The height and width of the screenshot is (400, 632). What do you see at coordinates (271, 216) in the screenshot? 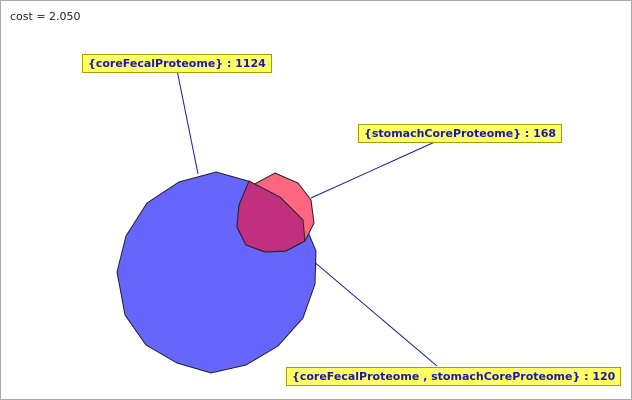
I see `intersection-region` at bounding box center [271, 216].